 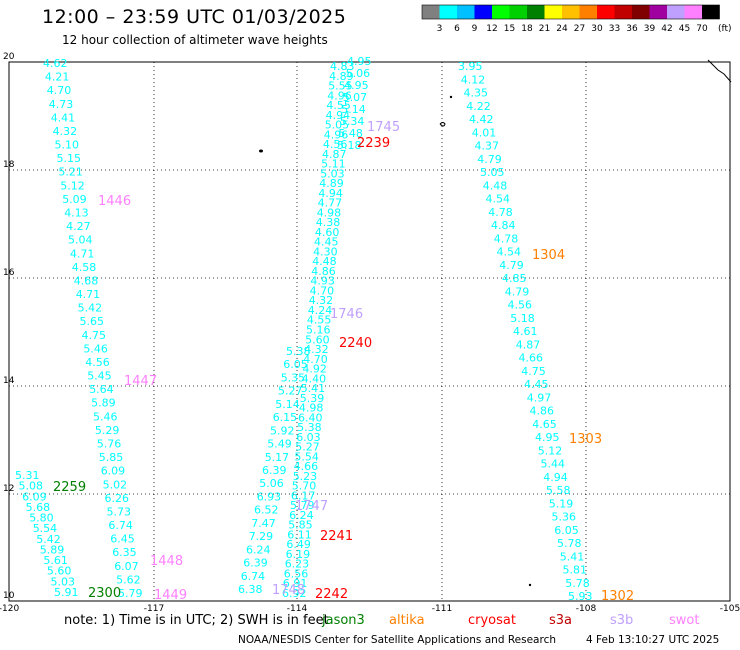 I want to click on pass-time-label: 2300, so click(x=104, y=593).